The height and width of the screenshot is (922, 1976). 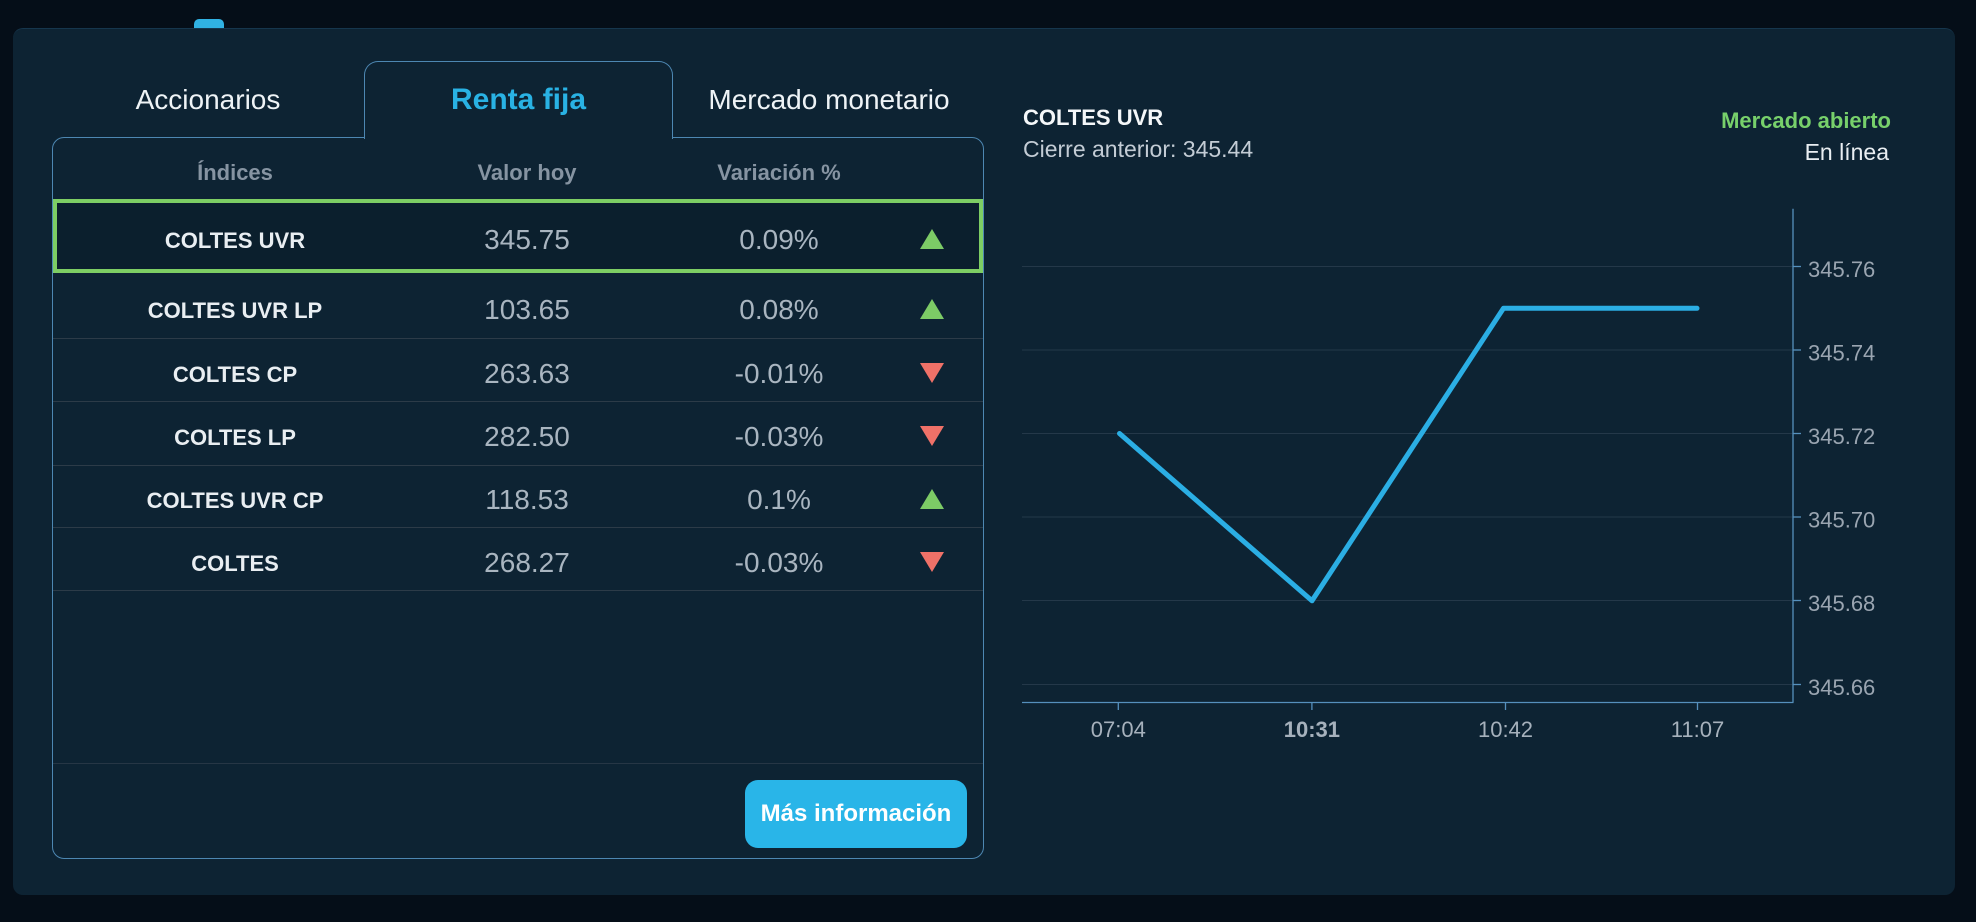 I want to click on svg-text: 11:07, so click(x=1697, y=729).